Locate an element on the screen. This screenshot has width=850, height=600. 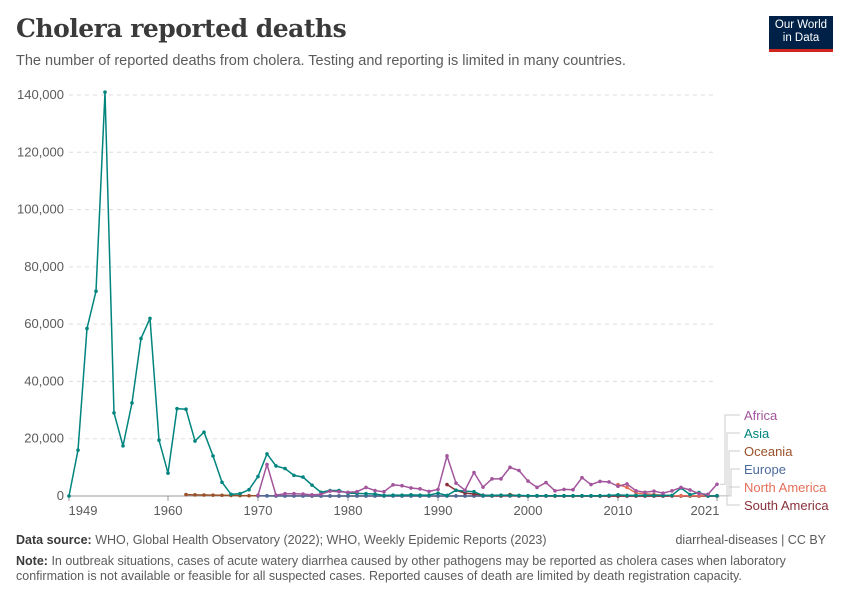
x-tick-label: 2010 is located at coordinates (618, 510).